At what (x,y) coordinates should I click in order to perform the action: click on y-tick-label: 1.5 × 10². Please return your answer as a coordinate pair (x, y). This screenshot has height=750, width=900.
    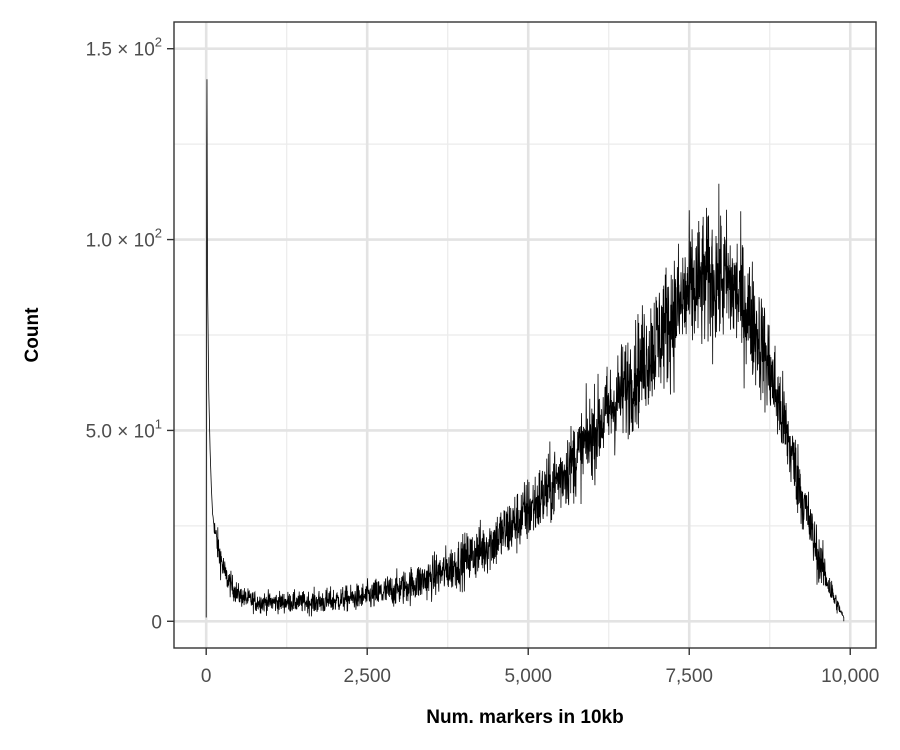
    Looking at the image, I should click on (124, 48).